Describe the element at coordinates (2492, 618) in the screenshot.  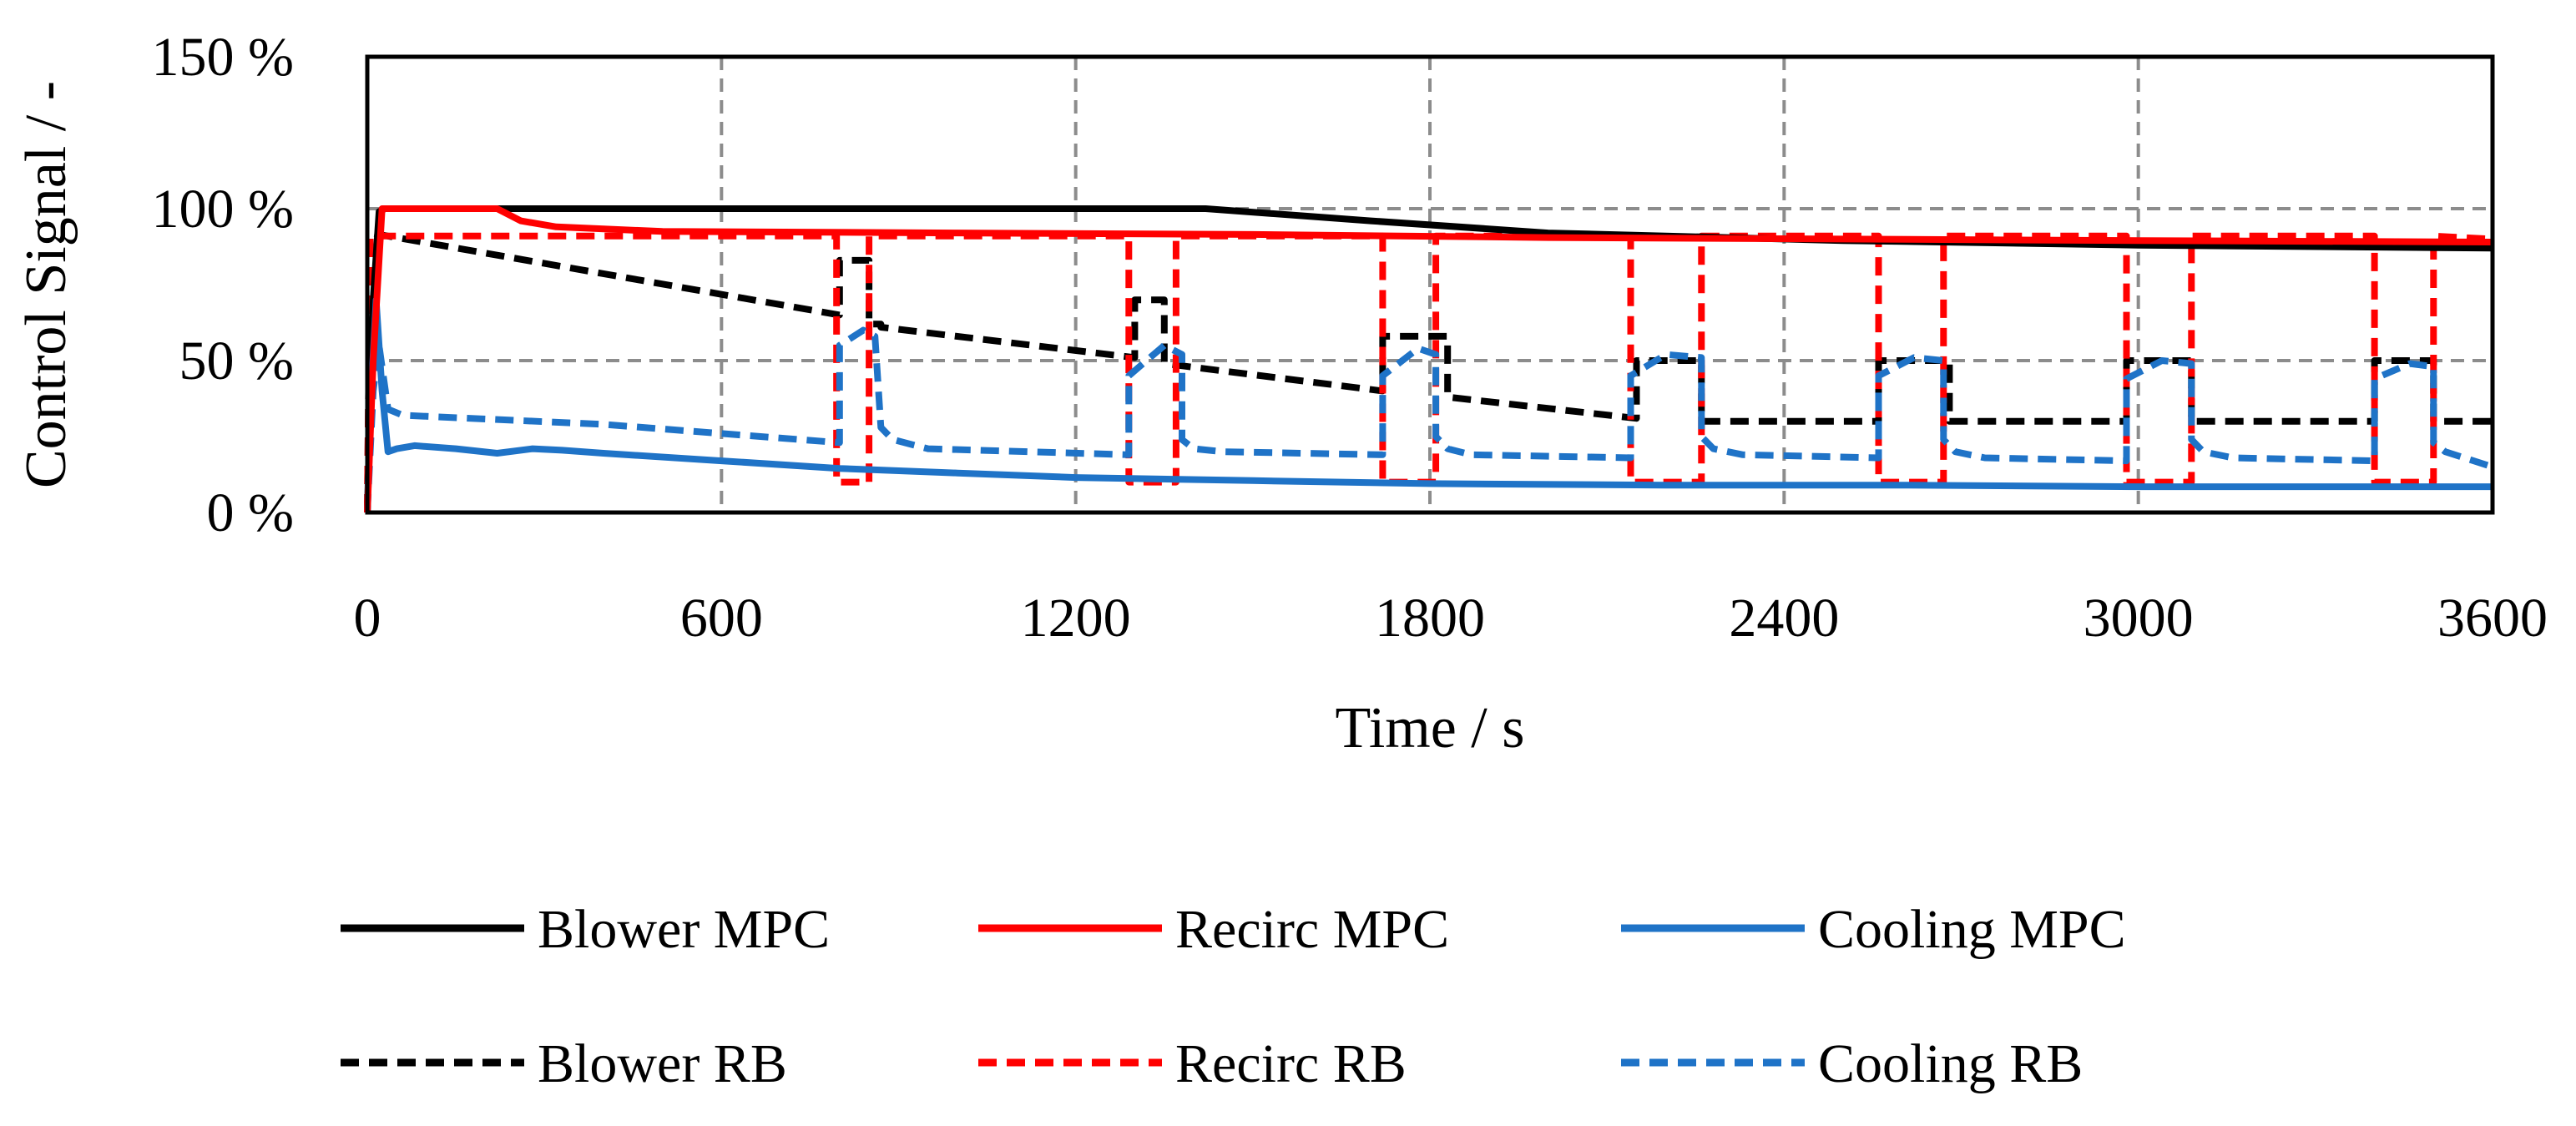
I see `x-tick-label: 3600` at that location.